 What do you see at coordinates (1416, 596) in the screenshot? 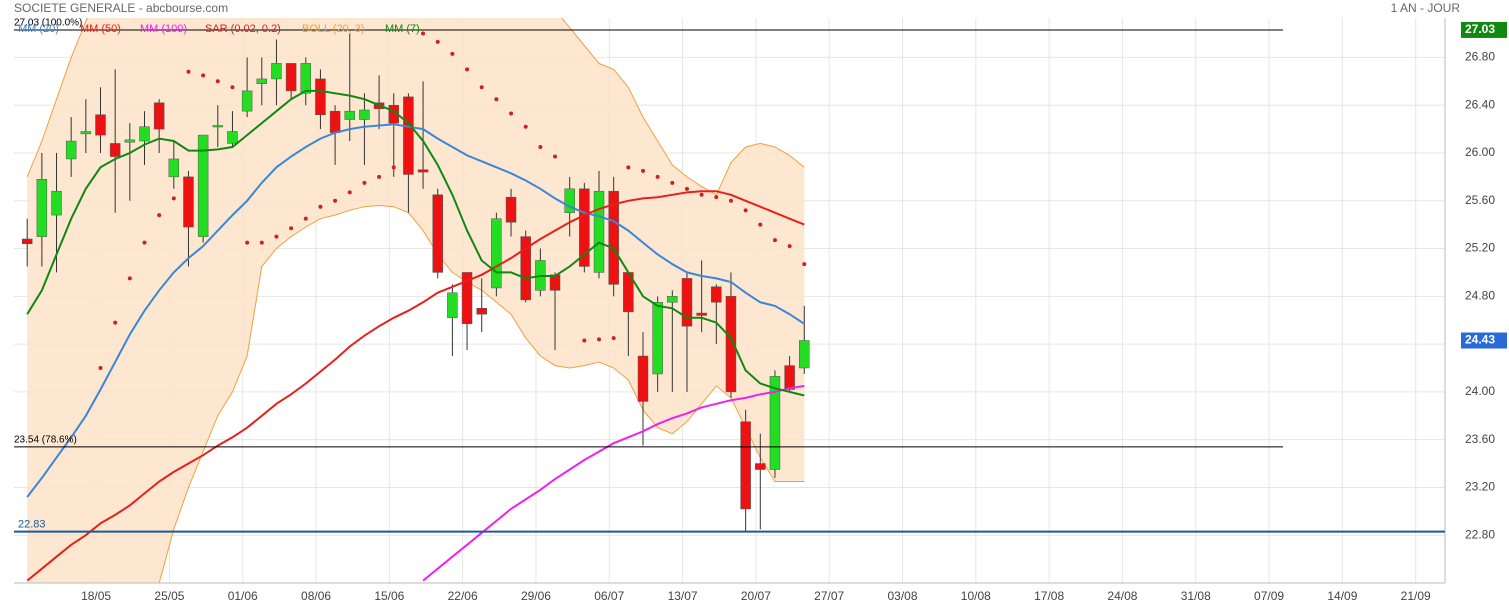
I see `x-tick-label: 21/09` at bounding box center [1416, 596].